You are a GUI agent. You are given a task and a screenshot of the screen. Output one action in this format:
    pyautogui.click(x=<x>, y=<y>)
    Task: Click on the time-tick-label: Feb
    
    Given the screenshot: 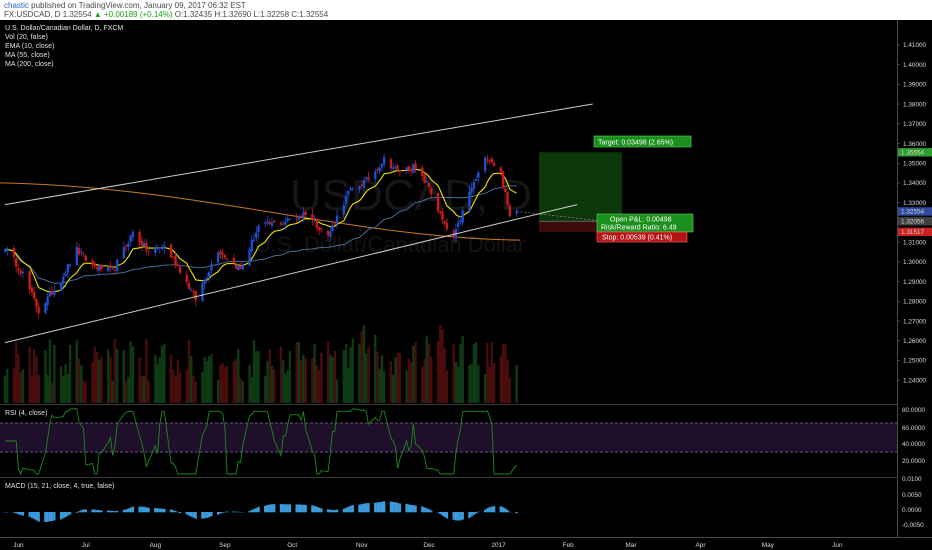 What is the action you would take?
    pyautogui.click(x=568, y=545)
    